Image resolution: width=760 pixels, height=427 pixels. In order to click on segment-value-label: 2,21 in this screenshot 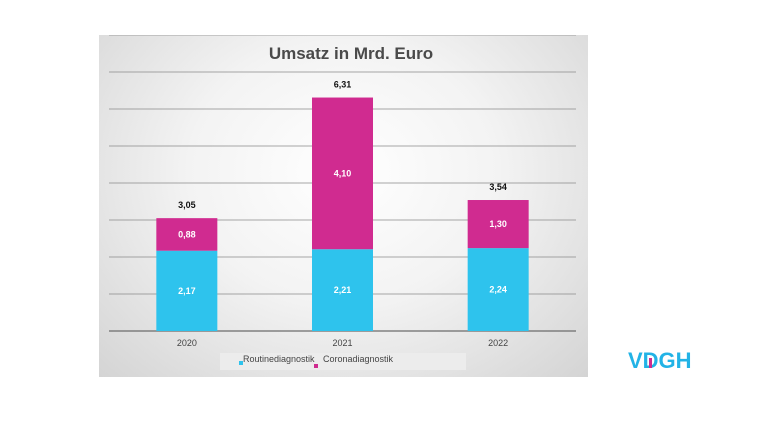, I will do `click(343, 290)`.